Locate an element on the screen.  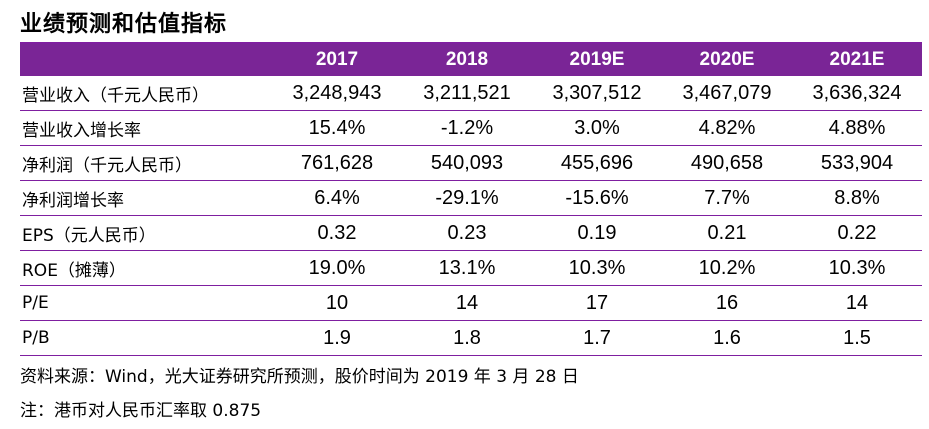
table-cell: 10 is located at coordinates (337, 303).